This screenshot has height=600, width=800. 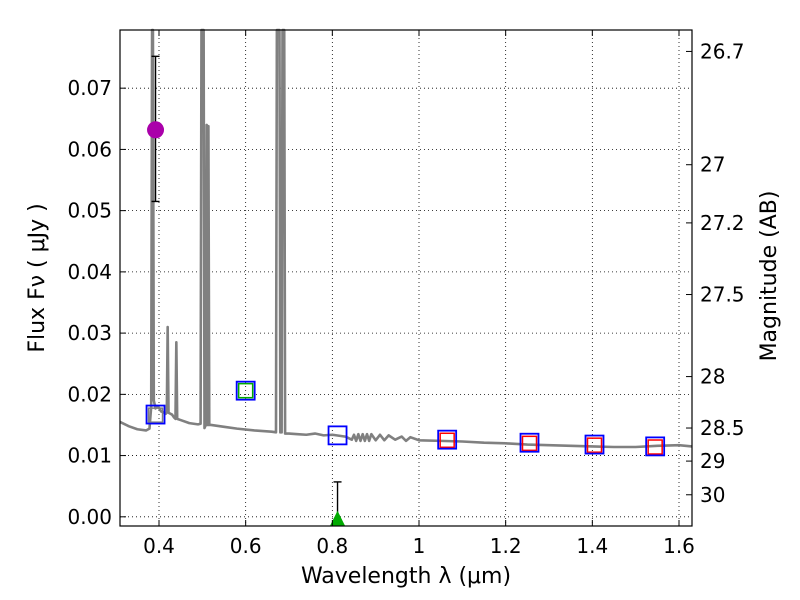 What do you see at coordinates (37, 277) in the screenshot?
I see `y-axis-label: Flux Fν ( μJy )` at bounding box center [37, 277].